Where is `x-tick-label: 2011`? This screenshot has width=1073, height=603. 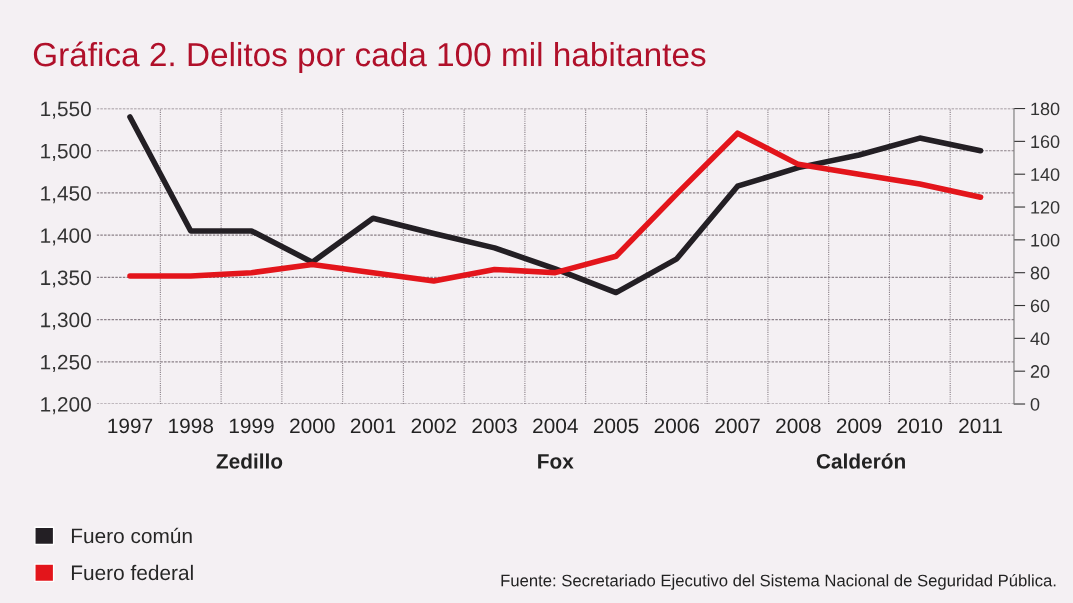 x-tick-label: 2011 is located at coordinates (980, 426).